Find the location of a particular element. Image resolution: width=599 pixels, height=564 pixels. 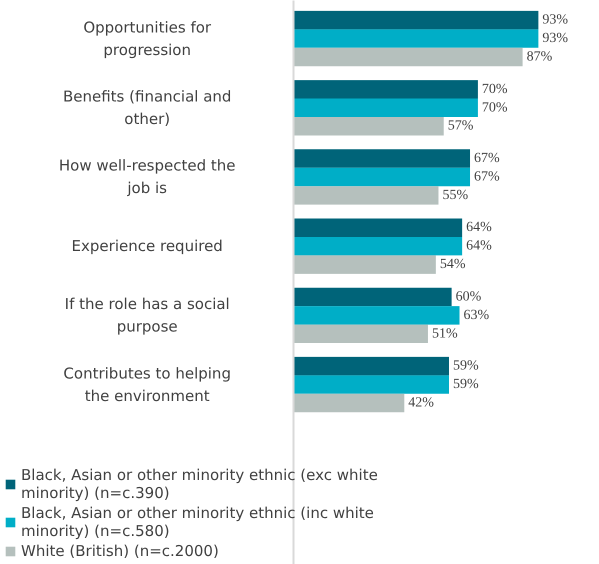

data-label: 57% is located at coordinates (461, 126).